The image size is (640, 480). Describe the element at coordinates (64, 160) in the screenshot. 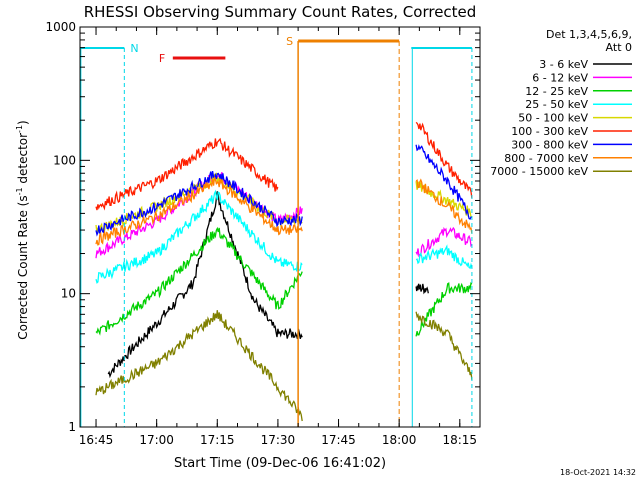

I see `y-tick-label: 100` at that location.